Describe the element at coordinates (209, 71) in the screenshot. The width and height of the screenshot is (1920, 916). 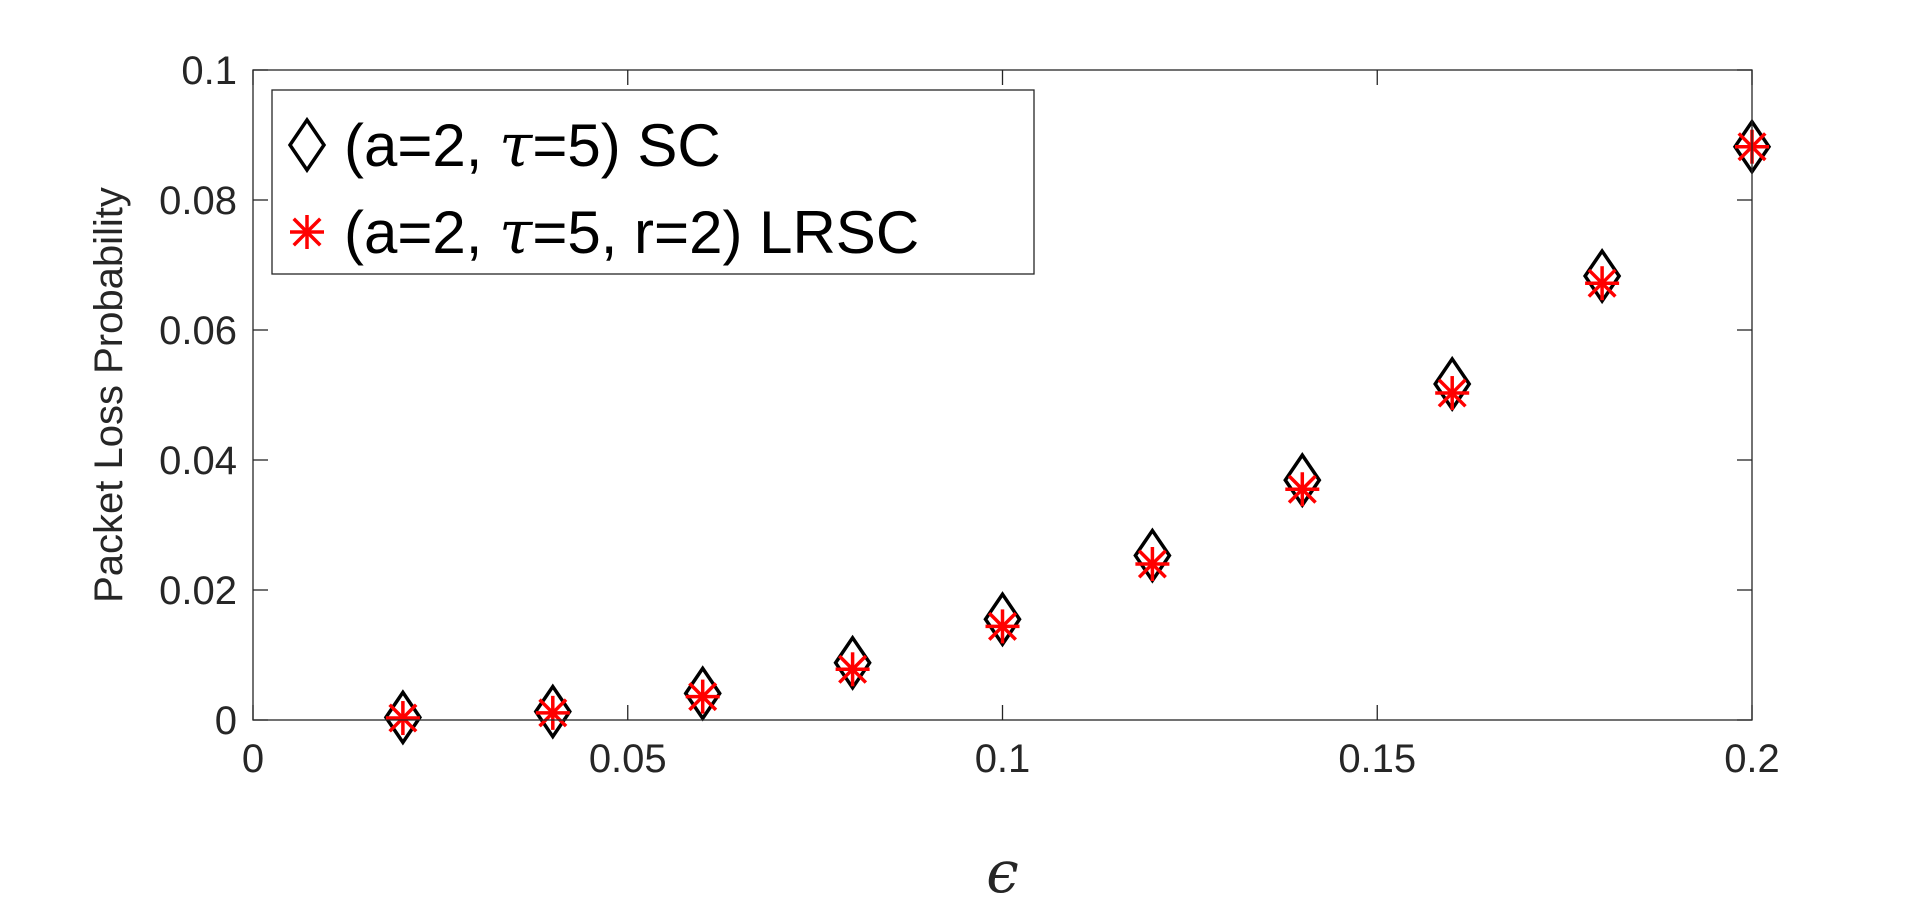
I see `y-tick-label: 0.1` at that location.